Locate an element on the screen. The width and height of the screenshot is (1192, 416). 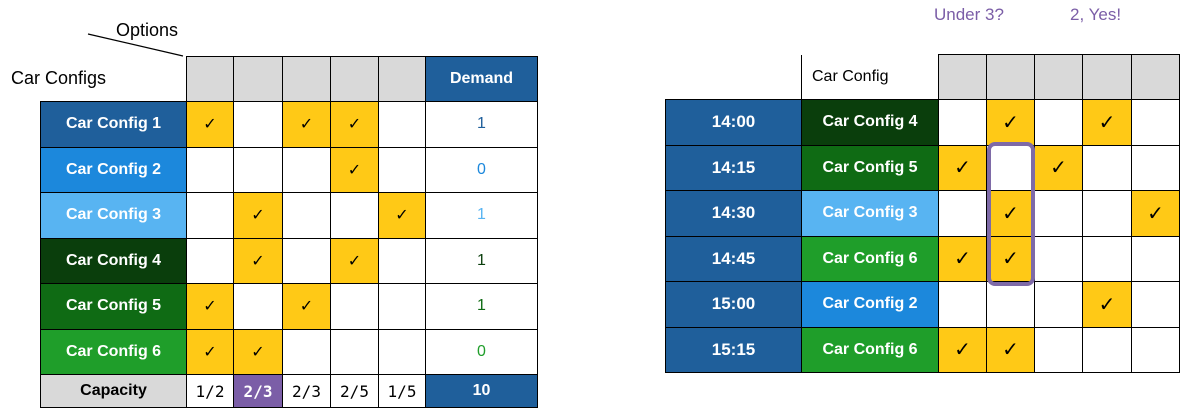
schedule-row: 14:15 Car Config 5 ✓ ✓ is located at coordinates (922, 167).